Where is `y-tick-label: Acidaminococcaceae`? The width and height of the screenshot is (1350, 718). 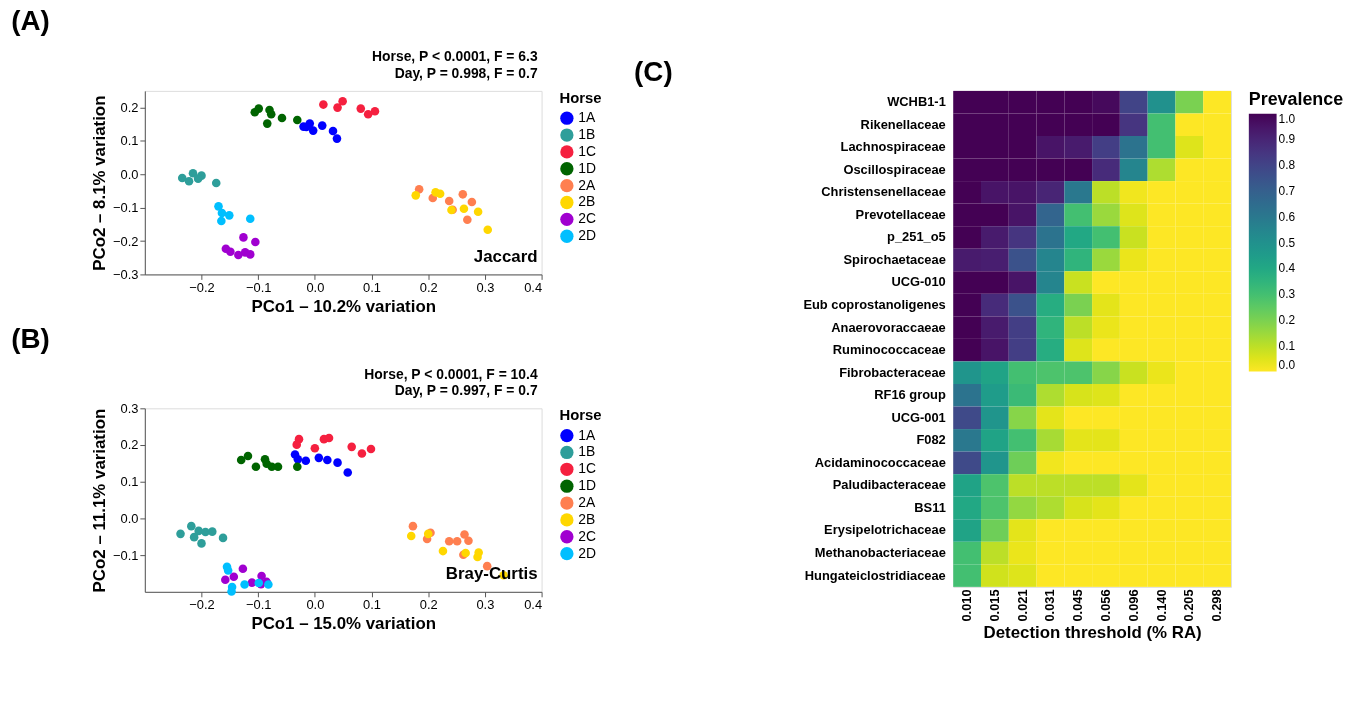 y-tick-label: Acidaminococcaceae is located at coordinates (880, 462).